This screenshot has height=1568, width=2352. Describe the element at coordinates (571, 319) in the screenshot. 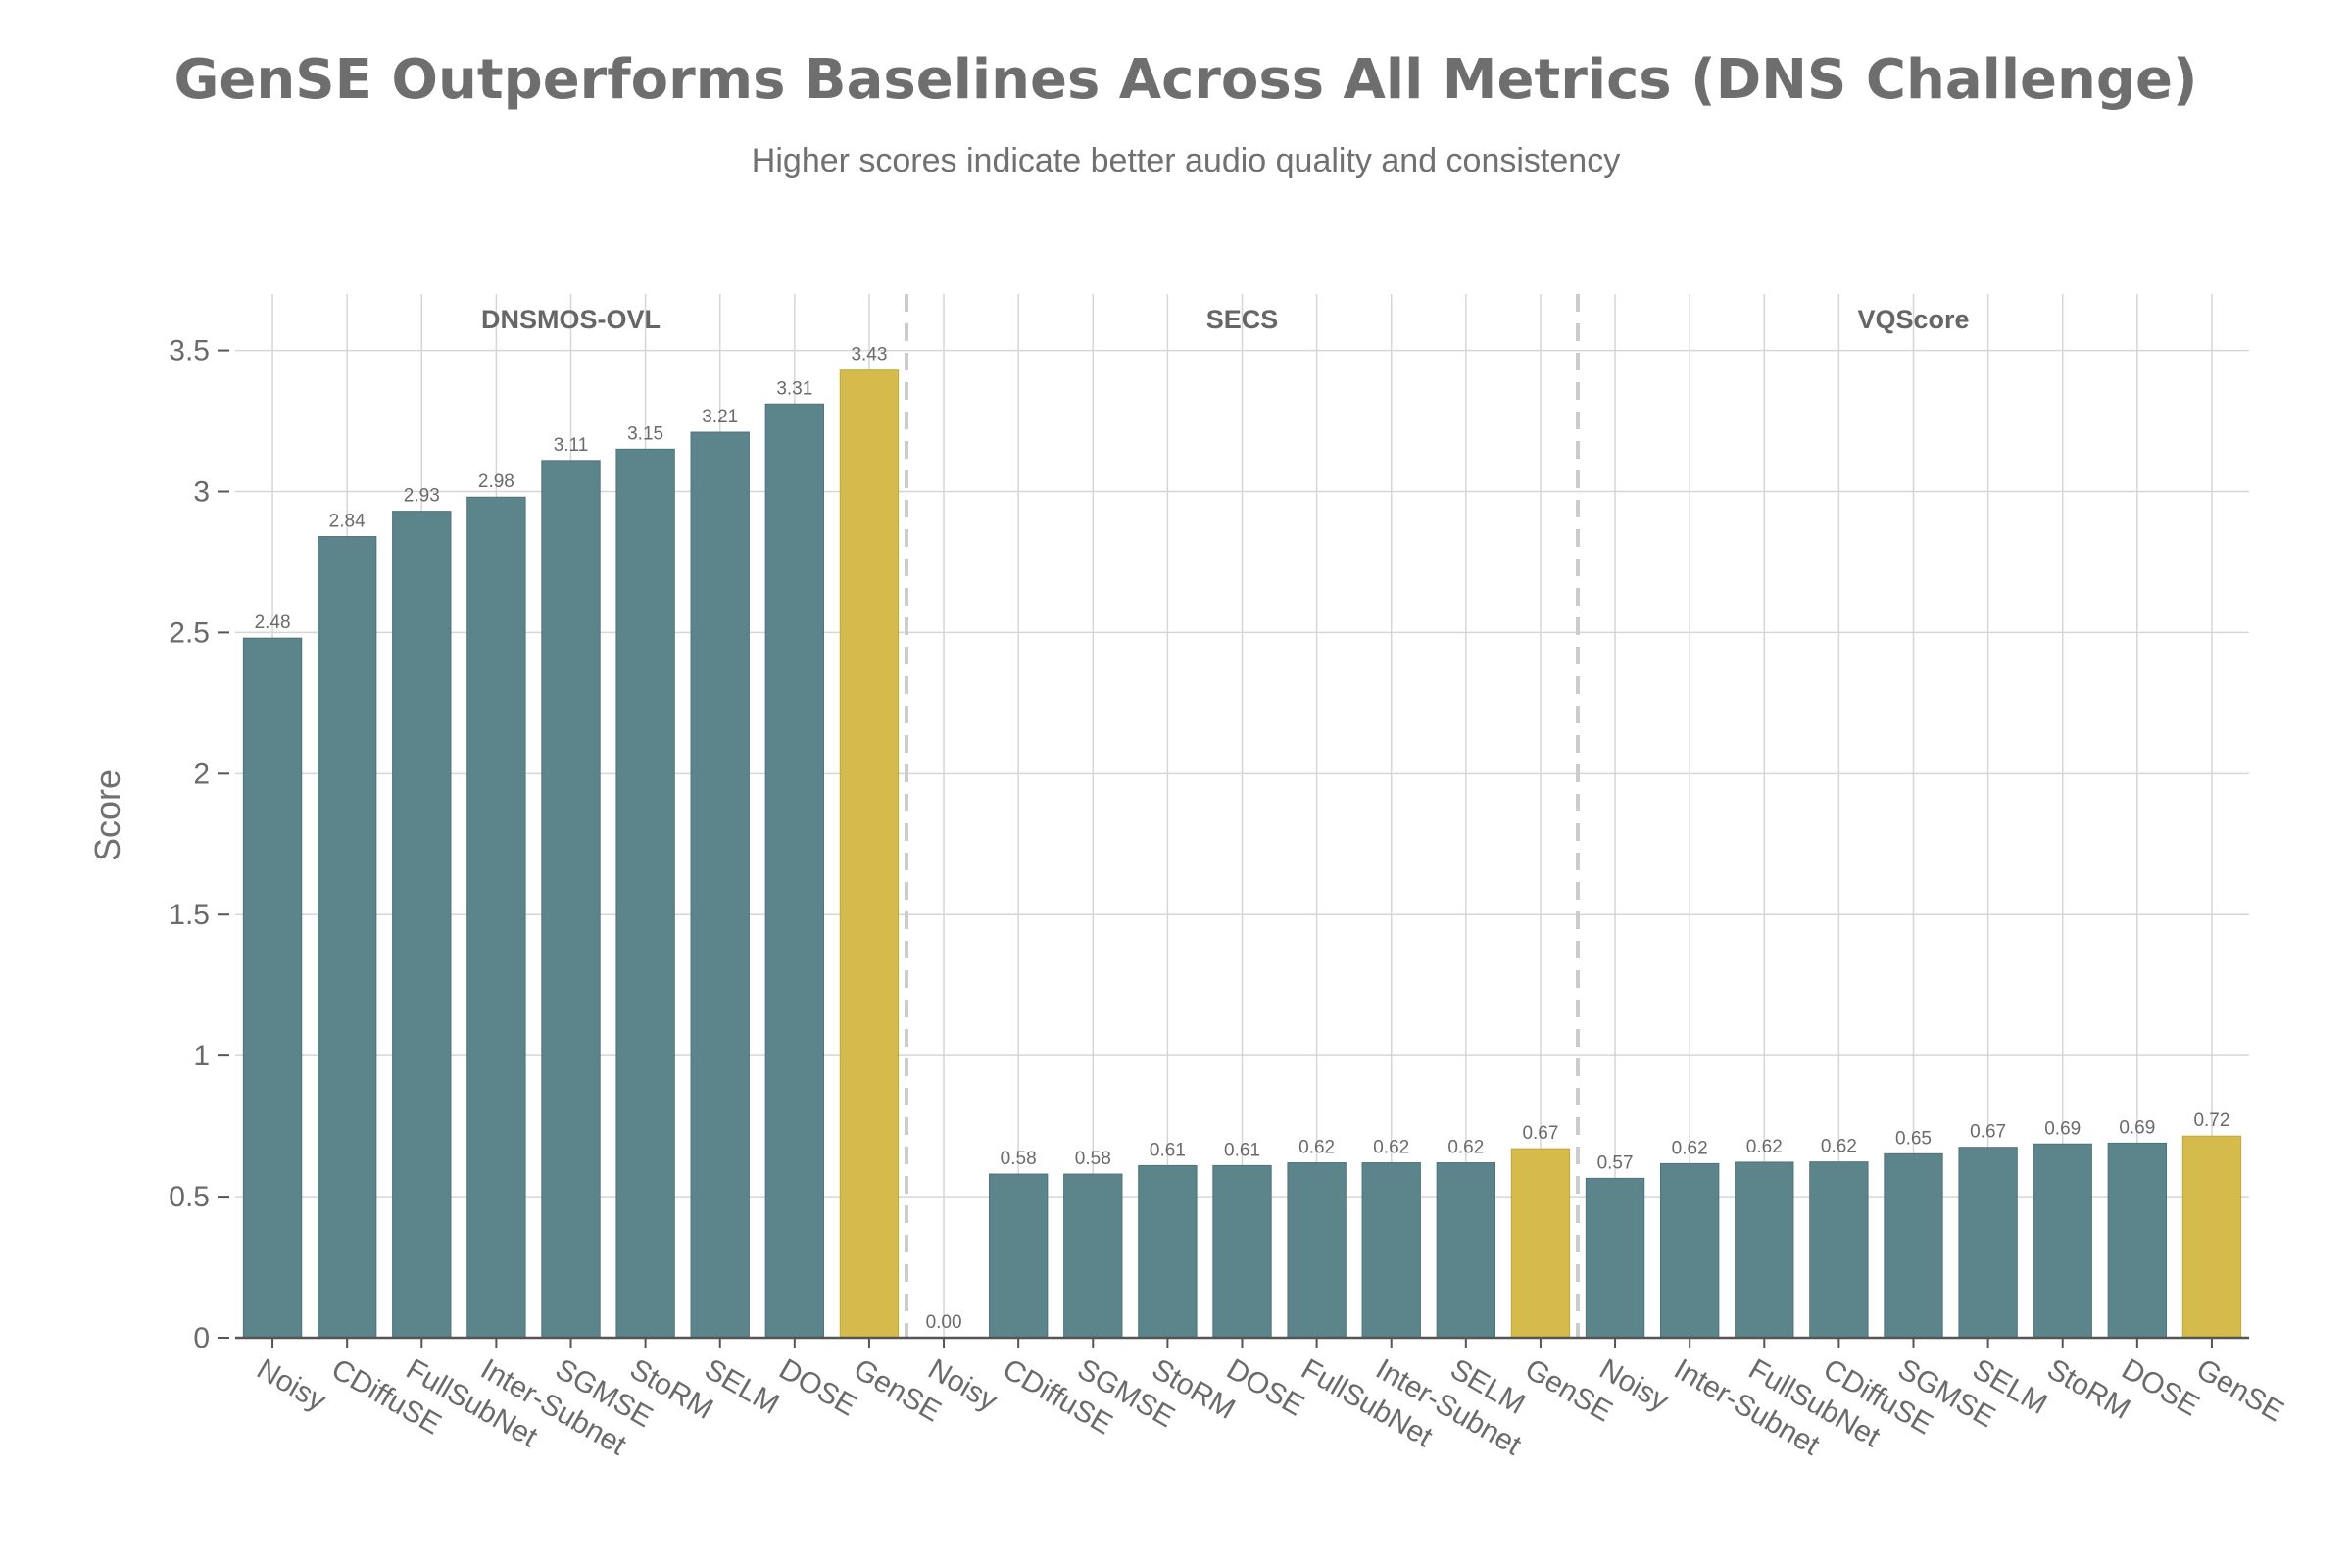

I see `metric-label: DNSMOS-OVL` at that location.